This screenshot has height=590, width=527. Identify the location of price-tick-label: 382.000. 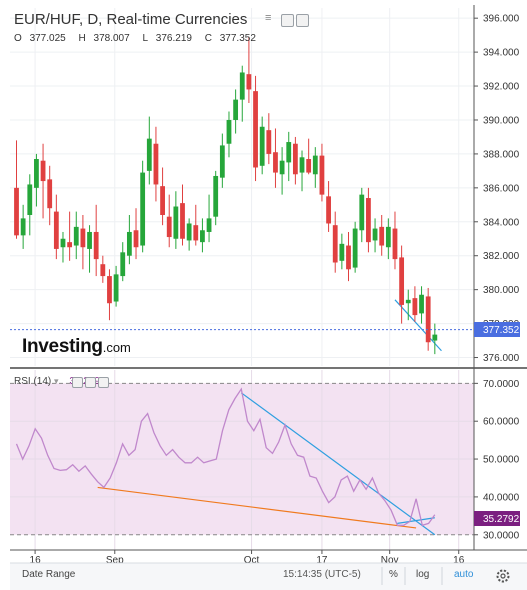
(501, 256).